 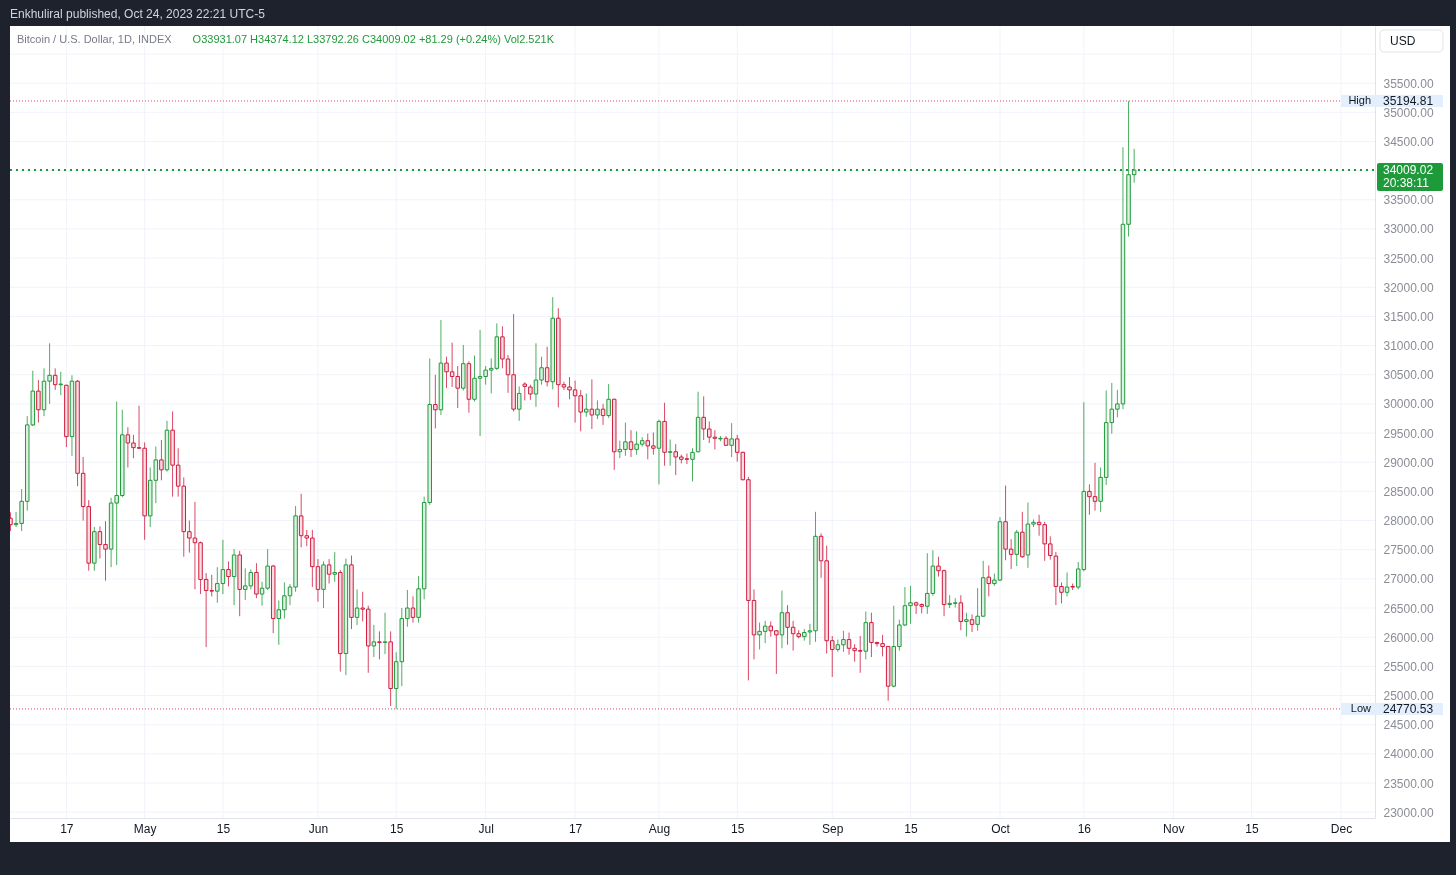 I want to click on y-tick-label: 34500.00, so click(x=1408, y=141).